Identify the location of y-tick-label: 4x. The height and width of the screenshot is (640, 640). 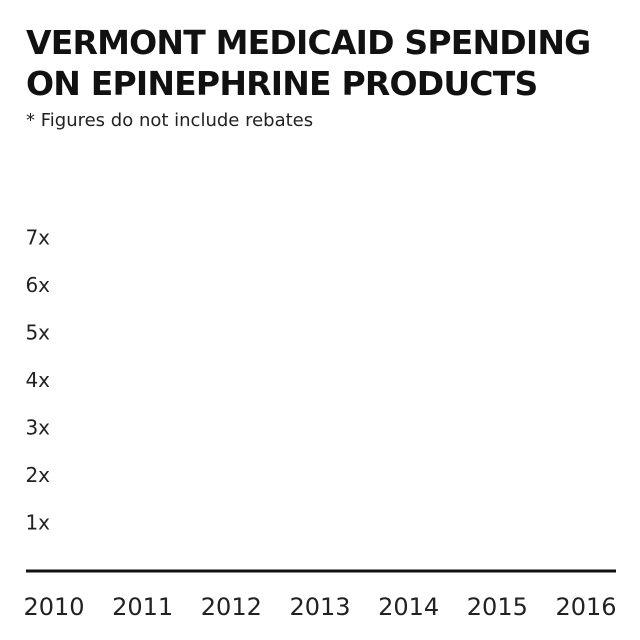
(37, 380).